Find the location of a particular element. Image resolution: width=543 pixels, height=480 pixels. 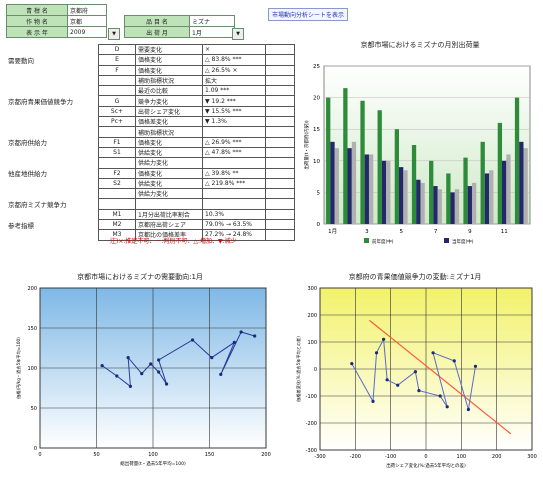

year-label: 表 示 年 is located at coordinates (37, 32).